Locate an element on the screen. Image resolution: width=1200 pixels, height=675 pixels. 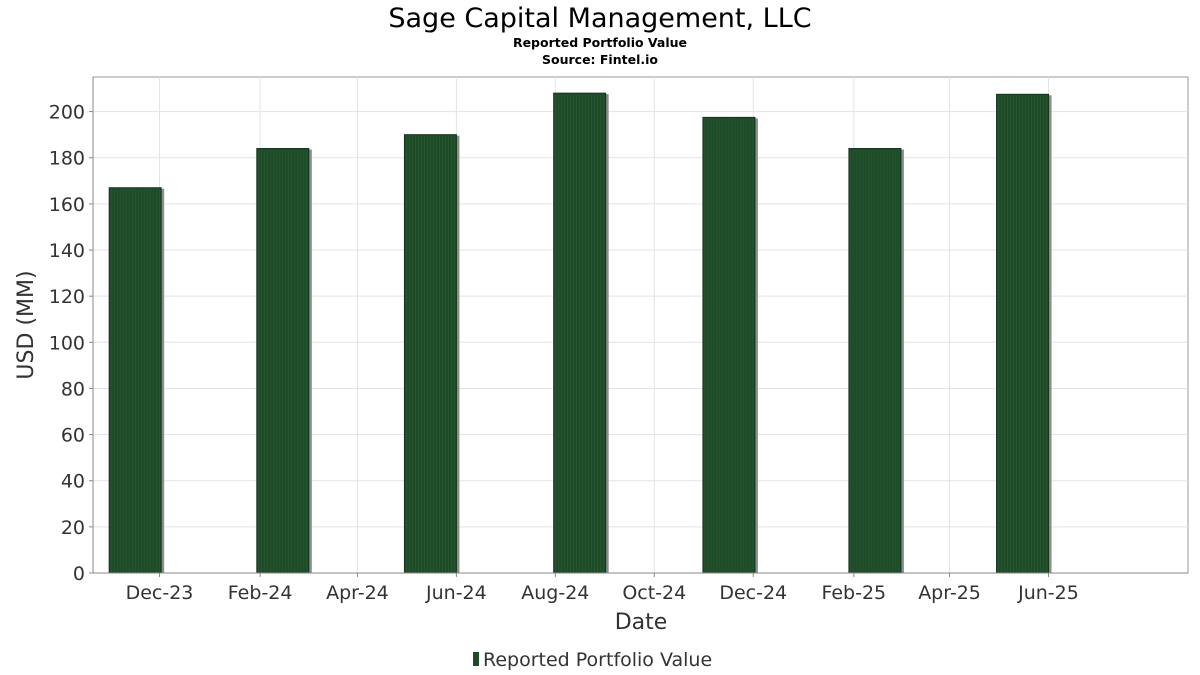
legend-swatch is located at coordinates (476, 659).